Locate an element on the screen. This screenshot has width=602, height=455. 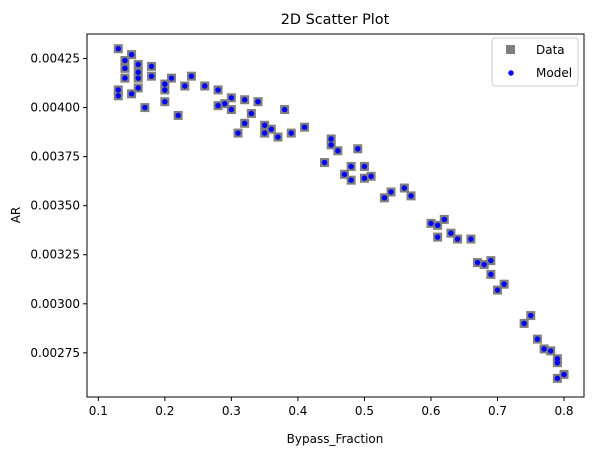
legend-model-marker is located at coordinates (511, 73).